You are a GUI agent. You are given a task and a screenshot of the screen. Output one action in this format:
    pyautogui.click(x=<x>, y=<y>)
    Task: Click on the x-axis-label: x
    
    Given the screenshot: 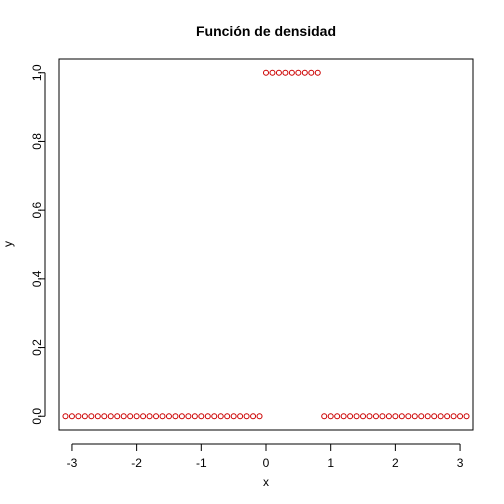 What is the action you would take?
    pyautogui.click(x=266, y=482)
    